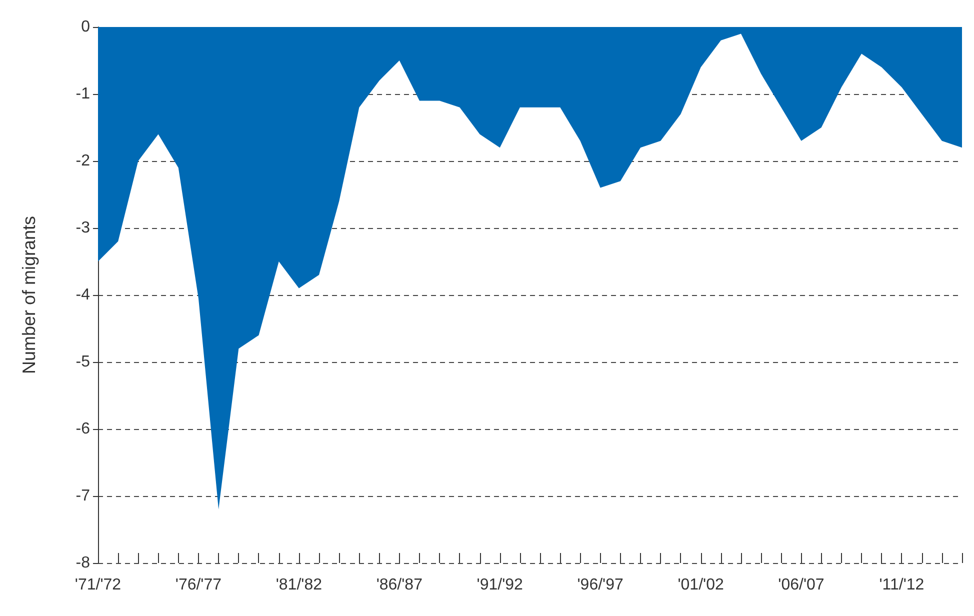 The image size is (974, 616). Describe the element at coordinates (83, 429) in the screenshot. I see `y-tick-label: -6` at that location.